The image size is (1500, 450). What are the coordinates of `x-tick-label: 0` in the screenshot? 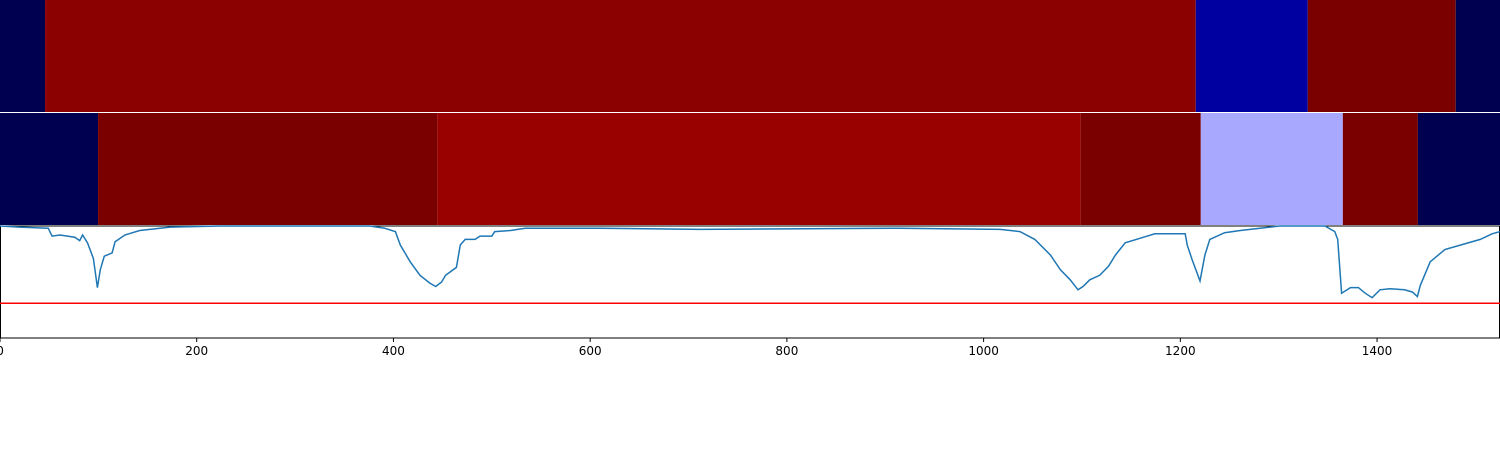 It's located at (2, 351).